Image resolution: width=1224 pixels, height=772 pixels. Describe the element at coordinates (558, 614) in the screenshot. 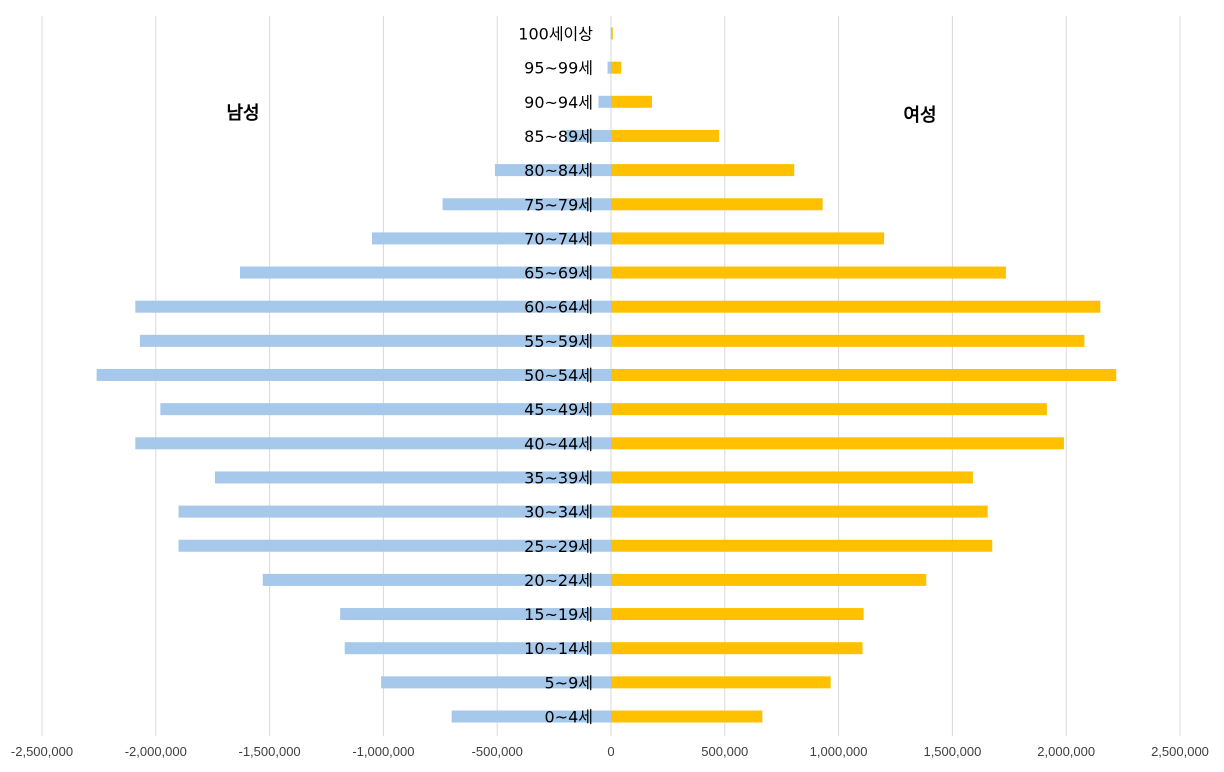

I see `category-label: 15~19세` at that location.